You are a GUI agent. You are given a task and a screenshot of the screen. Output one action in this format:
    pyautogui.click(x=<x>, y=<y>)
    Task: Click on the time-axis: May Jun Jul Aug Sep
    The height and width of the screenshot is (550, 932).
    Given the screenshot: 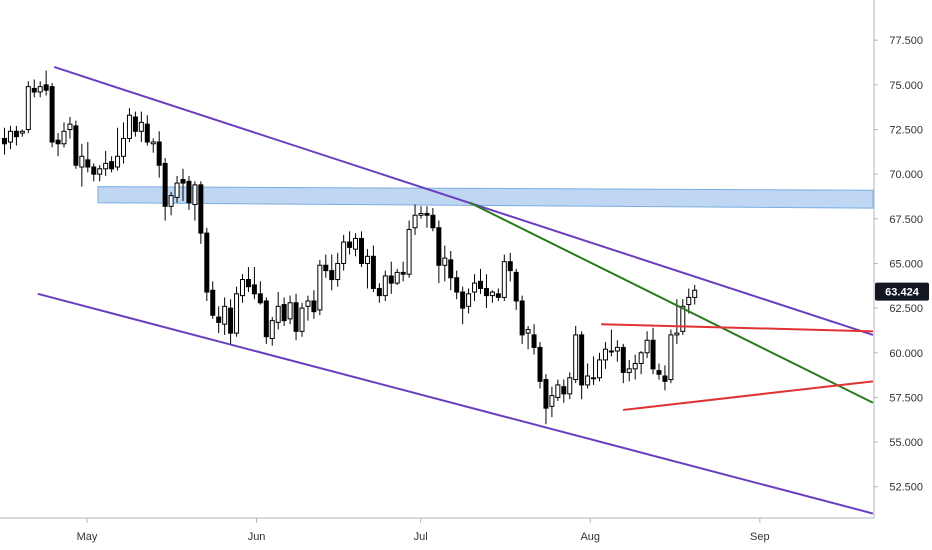 What is the action you would take?
    pyautogui.click(x=423, y=530)
    